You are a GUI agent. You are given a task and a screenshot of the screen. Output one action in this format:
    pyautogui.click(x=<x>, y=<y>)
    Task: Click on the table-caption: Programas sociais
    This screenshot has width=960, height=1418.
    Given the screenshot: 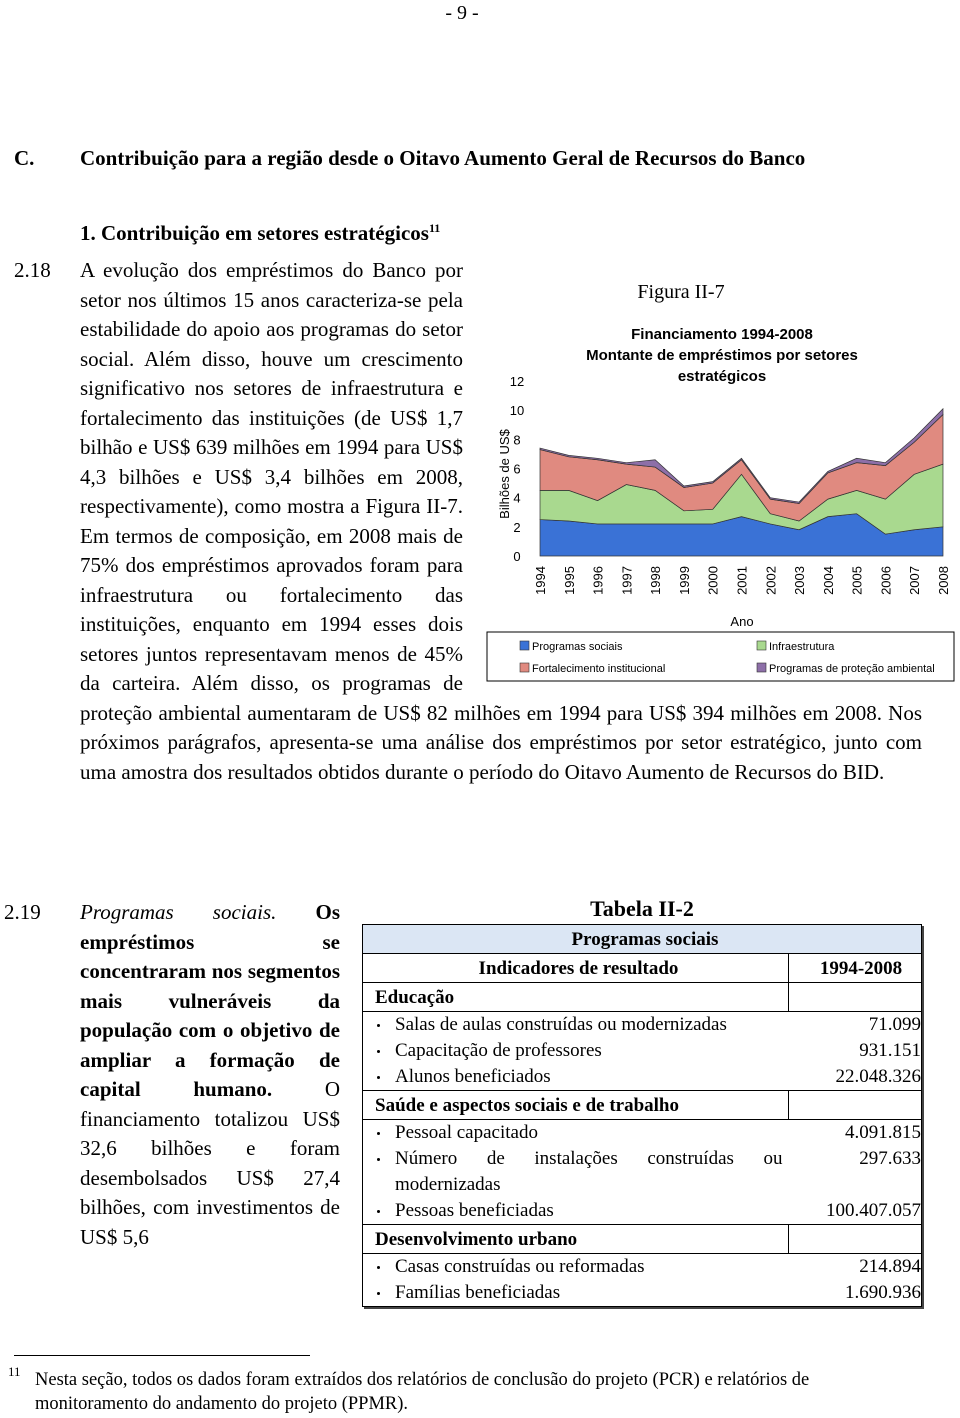 What is the action you would take?
    pyautogui.click(x=642, y=939)
    